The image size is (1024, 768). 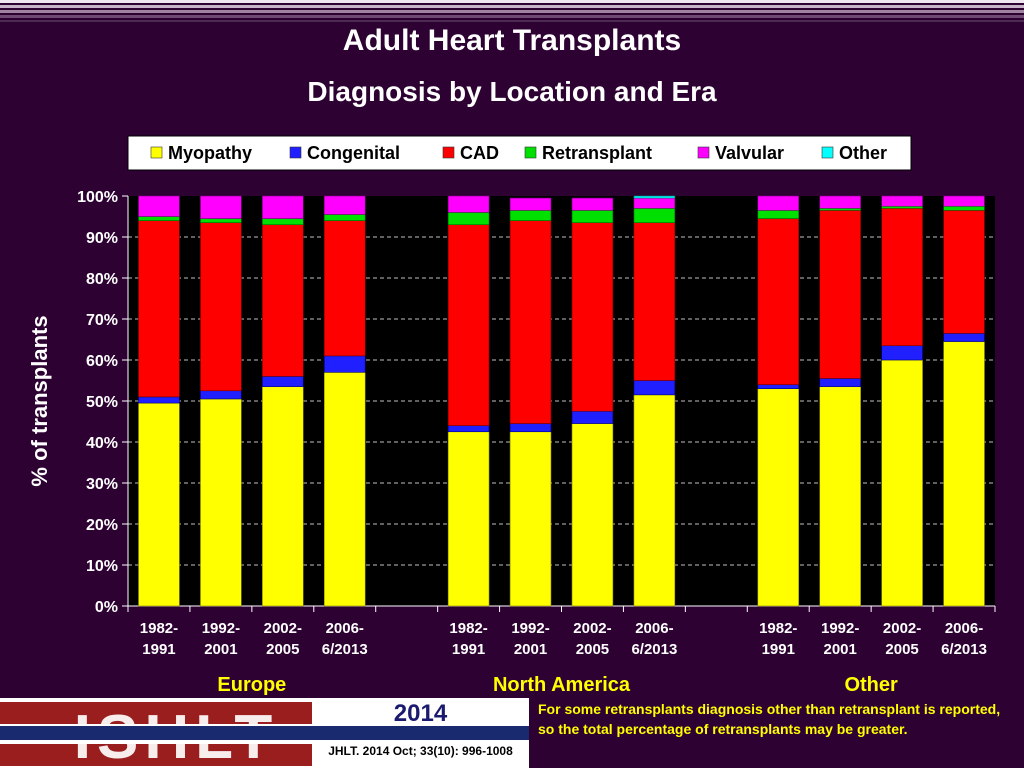 What do you see at coordinates (102, 525) in the screenshot?
I see `y-tick-label: 20%` at bounding box center [102, 525].